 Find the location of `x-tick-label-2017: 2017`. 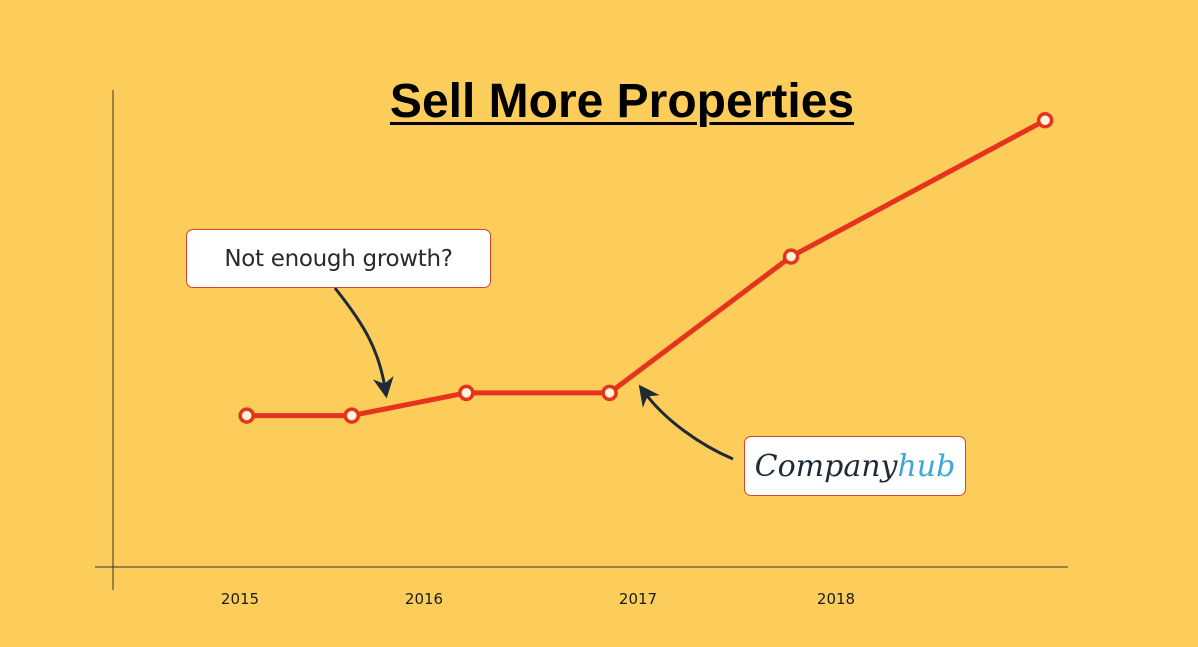

x-tick-label-2017: 2017 is located at coordinates (638, 599).